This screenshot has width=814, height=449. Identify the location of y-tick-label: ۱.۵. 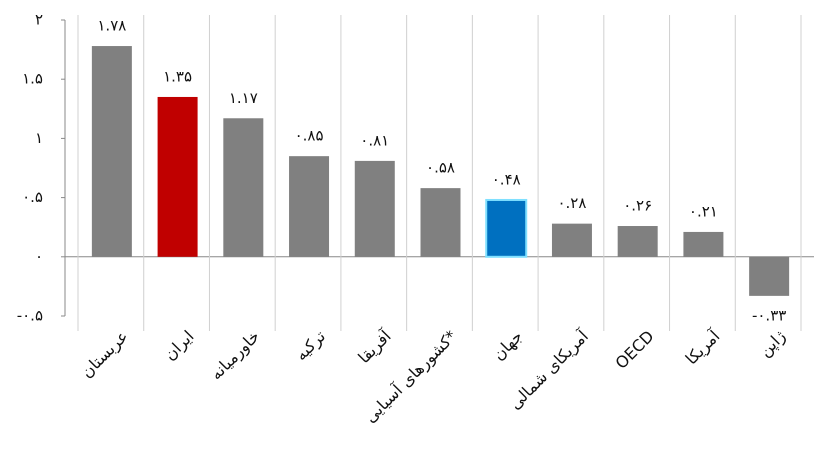
(32, 79).